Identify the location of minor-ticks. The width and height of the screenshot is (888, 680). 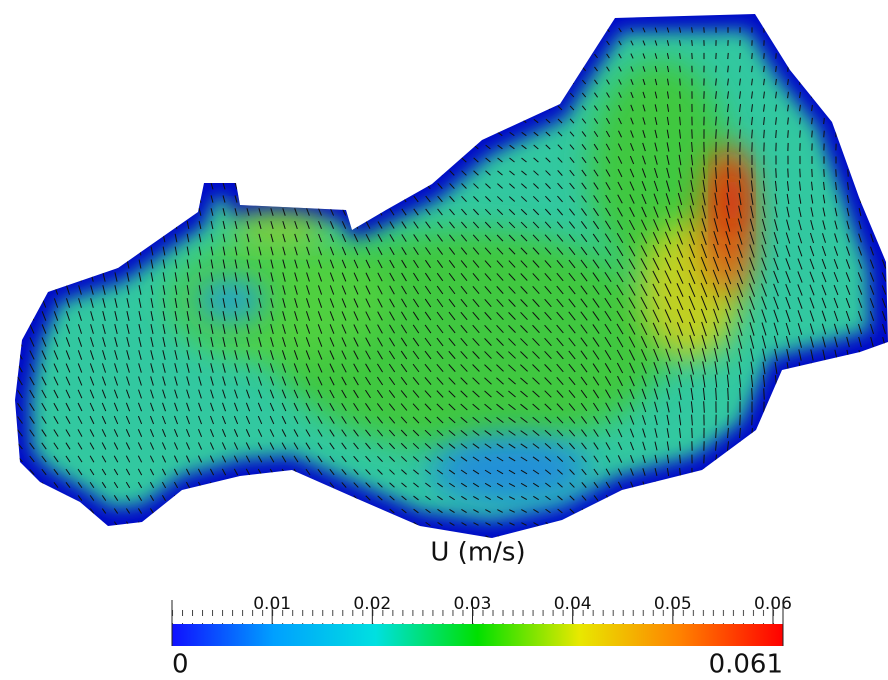
(477, 617).